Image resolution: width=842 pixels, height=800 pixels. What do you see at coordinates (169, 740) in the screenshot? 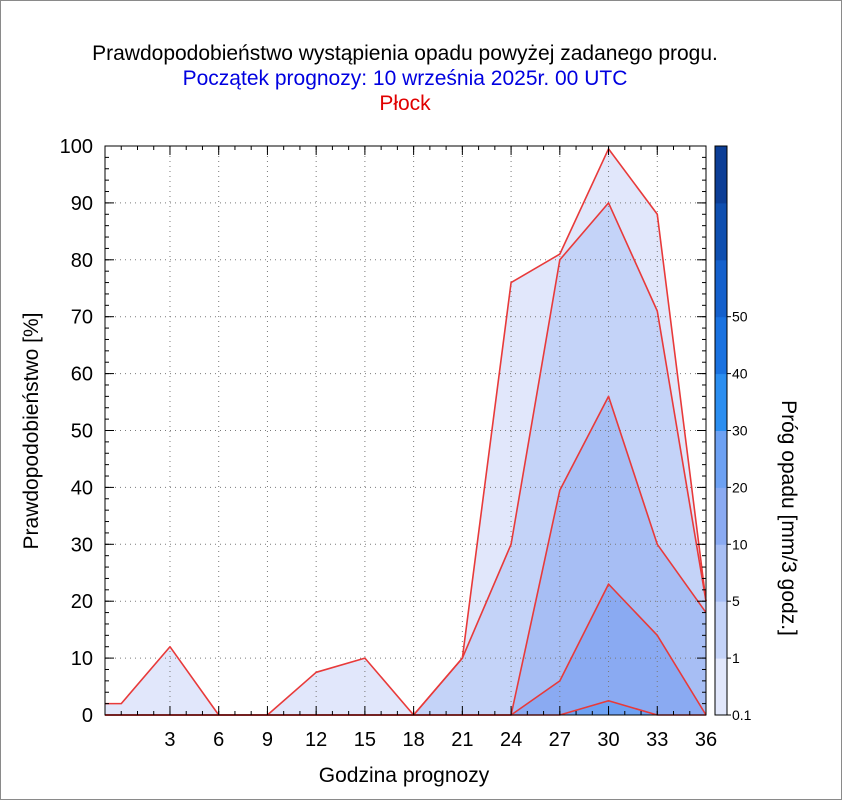
I see `x-tick-label: 3` at bounding box center [169, 740].